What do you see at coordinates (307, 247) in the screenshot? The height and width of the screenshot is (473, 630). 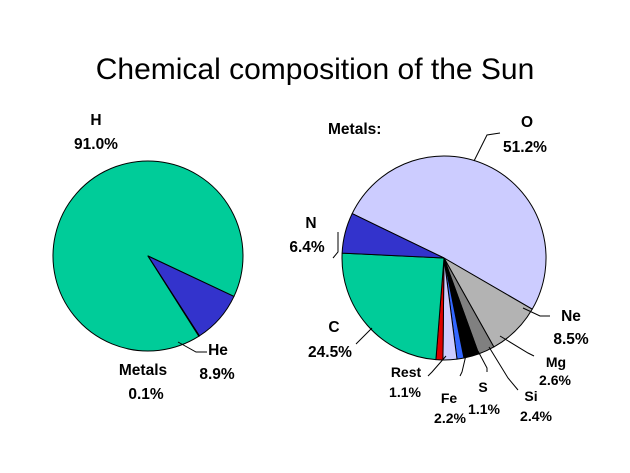 I see `slice-value-n: 6.4%` at bounding box center [307, 247].